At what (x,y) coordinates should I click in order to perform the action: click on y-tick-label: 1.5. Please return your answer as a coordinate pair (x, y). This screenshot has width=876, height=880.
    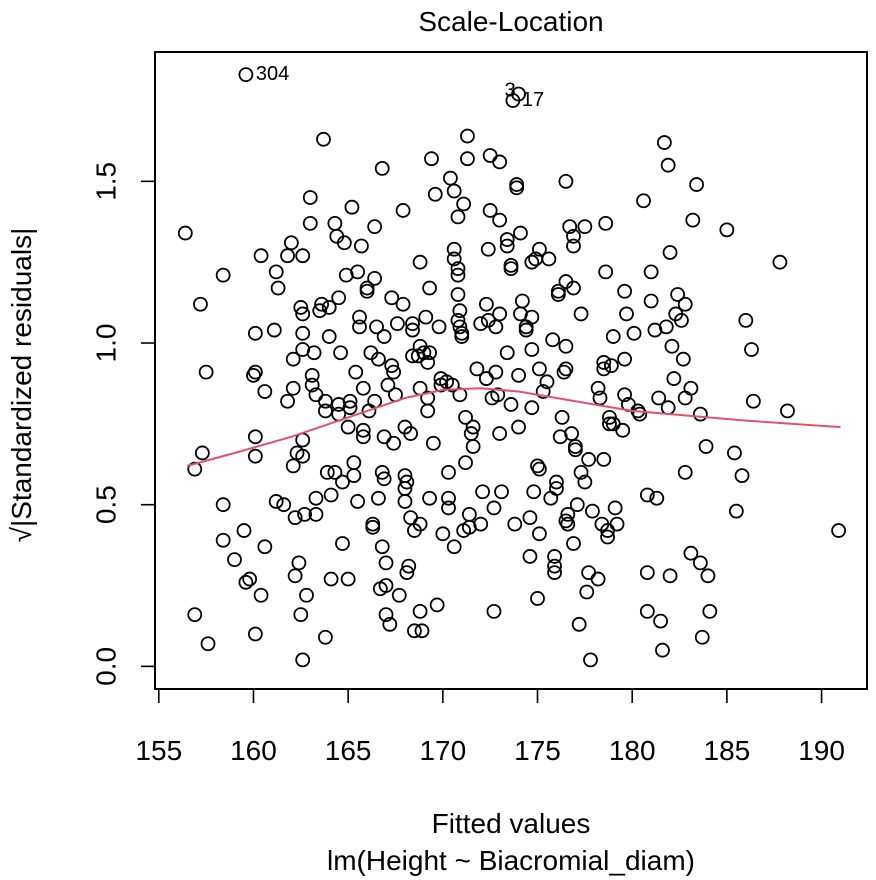
    Looking at the image, I should click on (105, 181).